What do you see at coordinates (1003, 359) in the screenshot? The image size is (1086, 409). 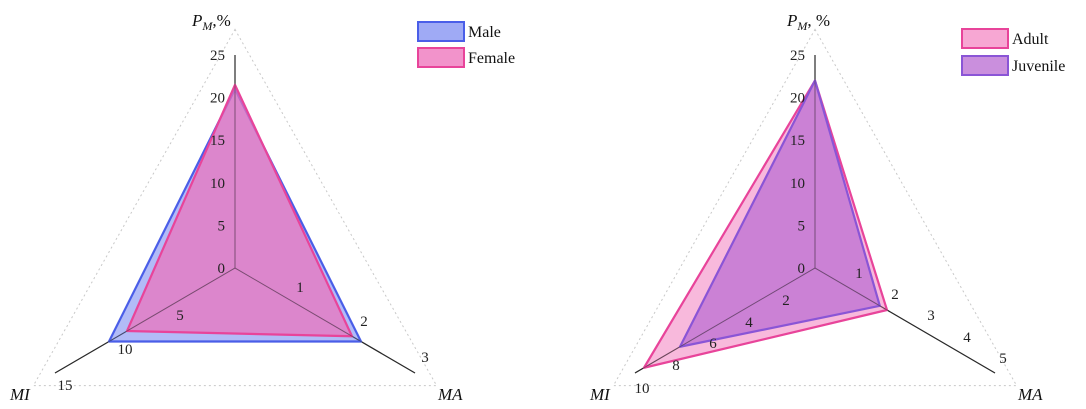 I see `tick-label-ma: 5` at bounding box center [1003, 359].